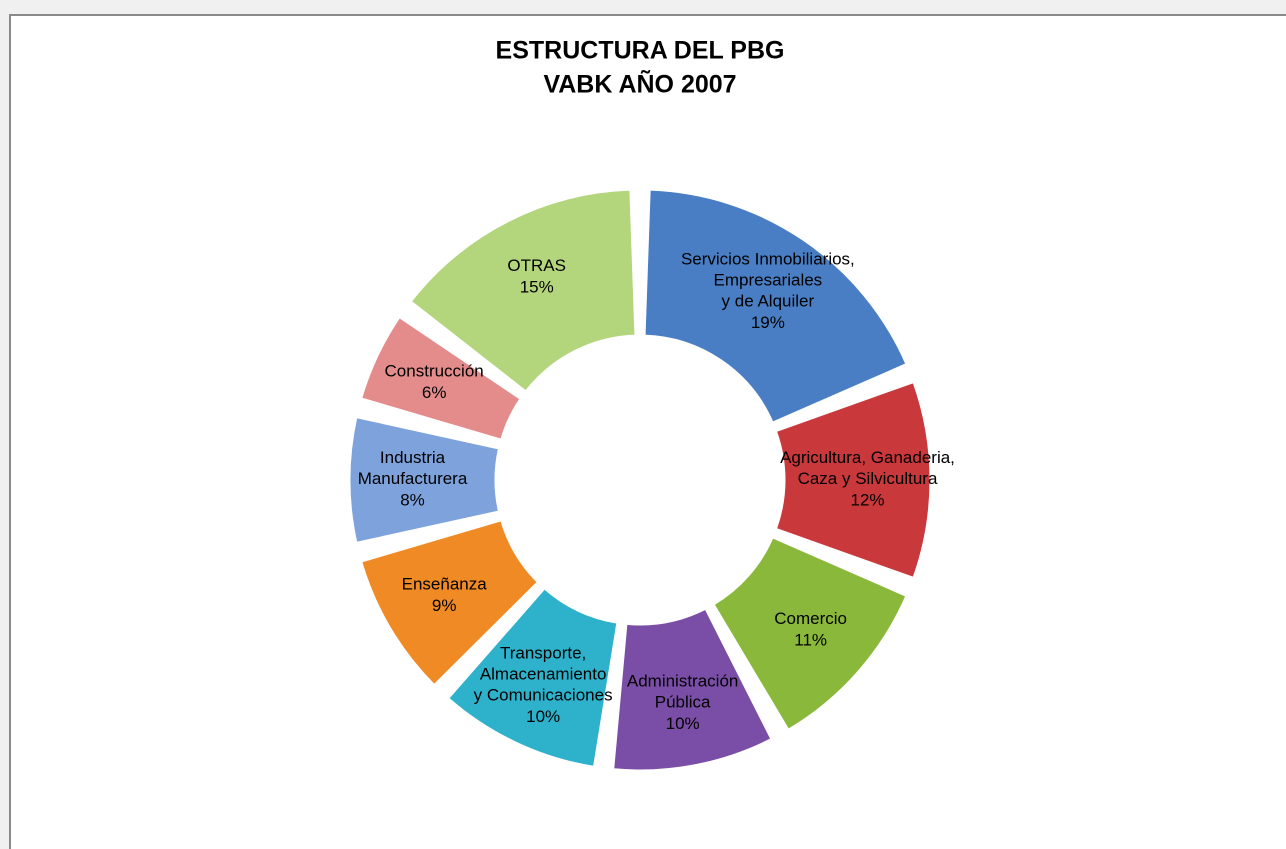 The height and width of the screenshot is (849, 1286). Describe the element at coordinates (768, 322) in the screenshot. I see `value-label: 19%` at that location.